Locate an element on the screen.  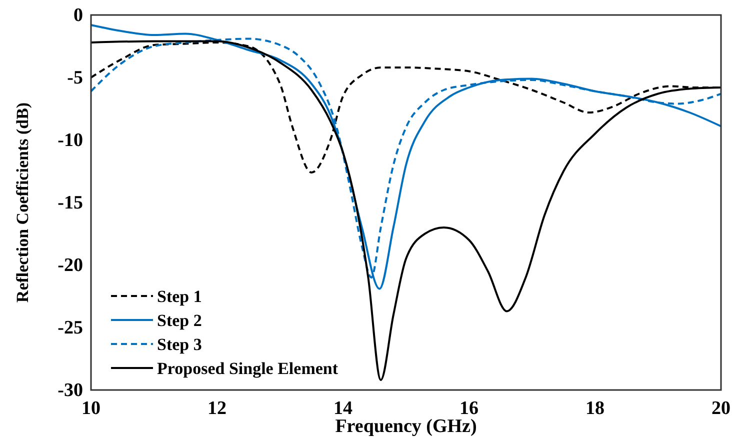
y-tick-label: -10 is located at coordinates (70, 140).